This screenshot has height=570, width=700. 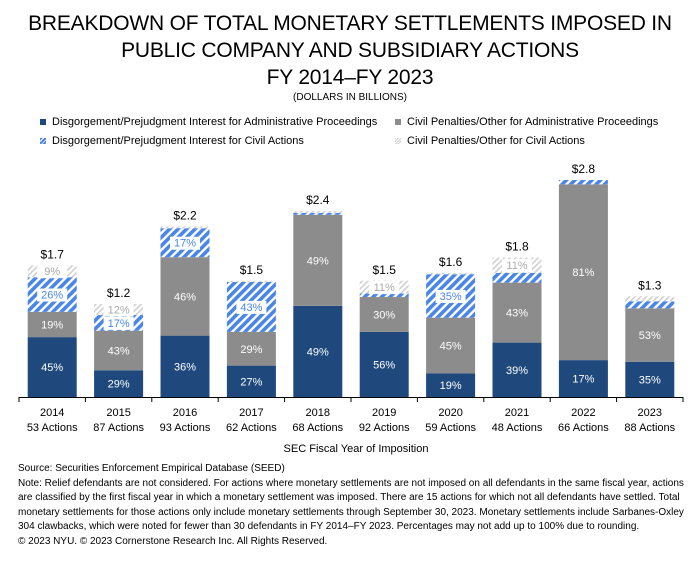 I want to click on legend-swatch-civil-disgorgement, so click(x=43, y=141).